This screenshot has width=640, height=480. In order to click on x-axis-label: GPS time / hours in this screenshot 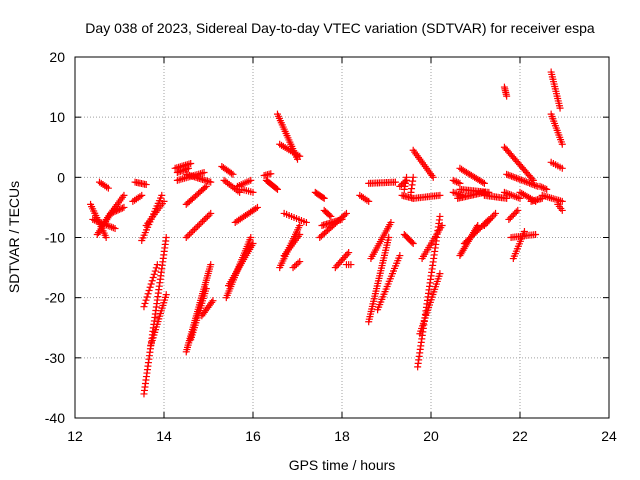, I will do `click(342, 465)`.